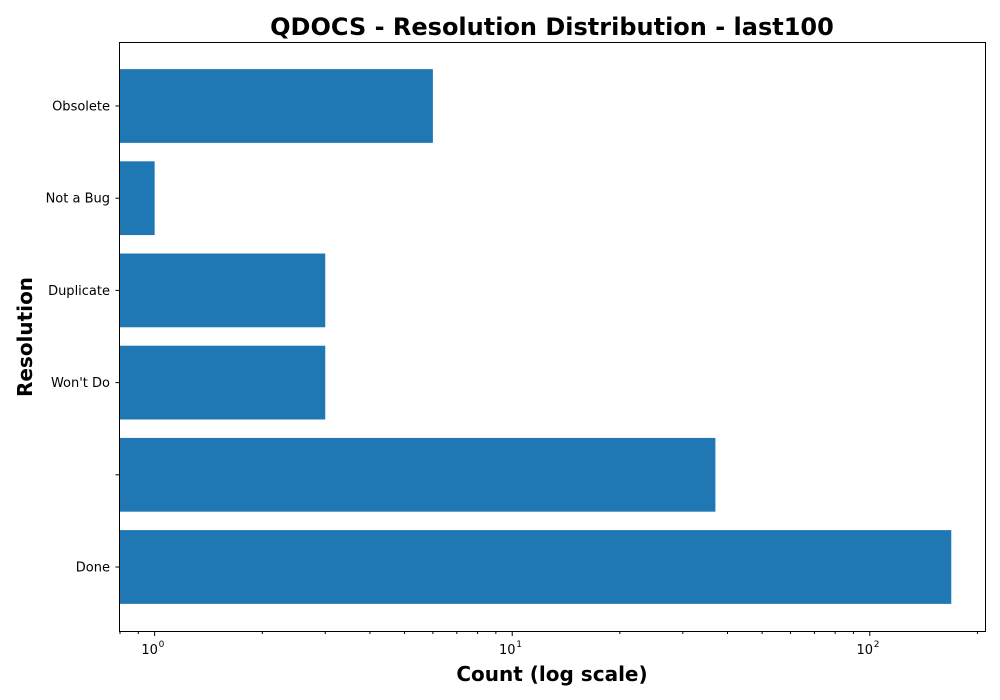 The width and height of the screenshot is (1000, 700). What do you see at coordinates (78, 199) in the screenshot?
I see `y-tick-label-not-a-bug: Not a Bug` at bounding box center [78, 199].